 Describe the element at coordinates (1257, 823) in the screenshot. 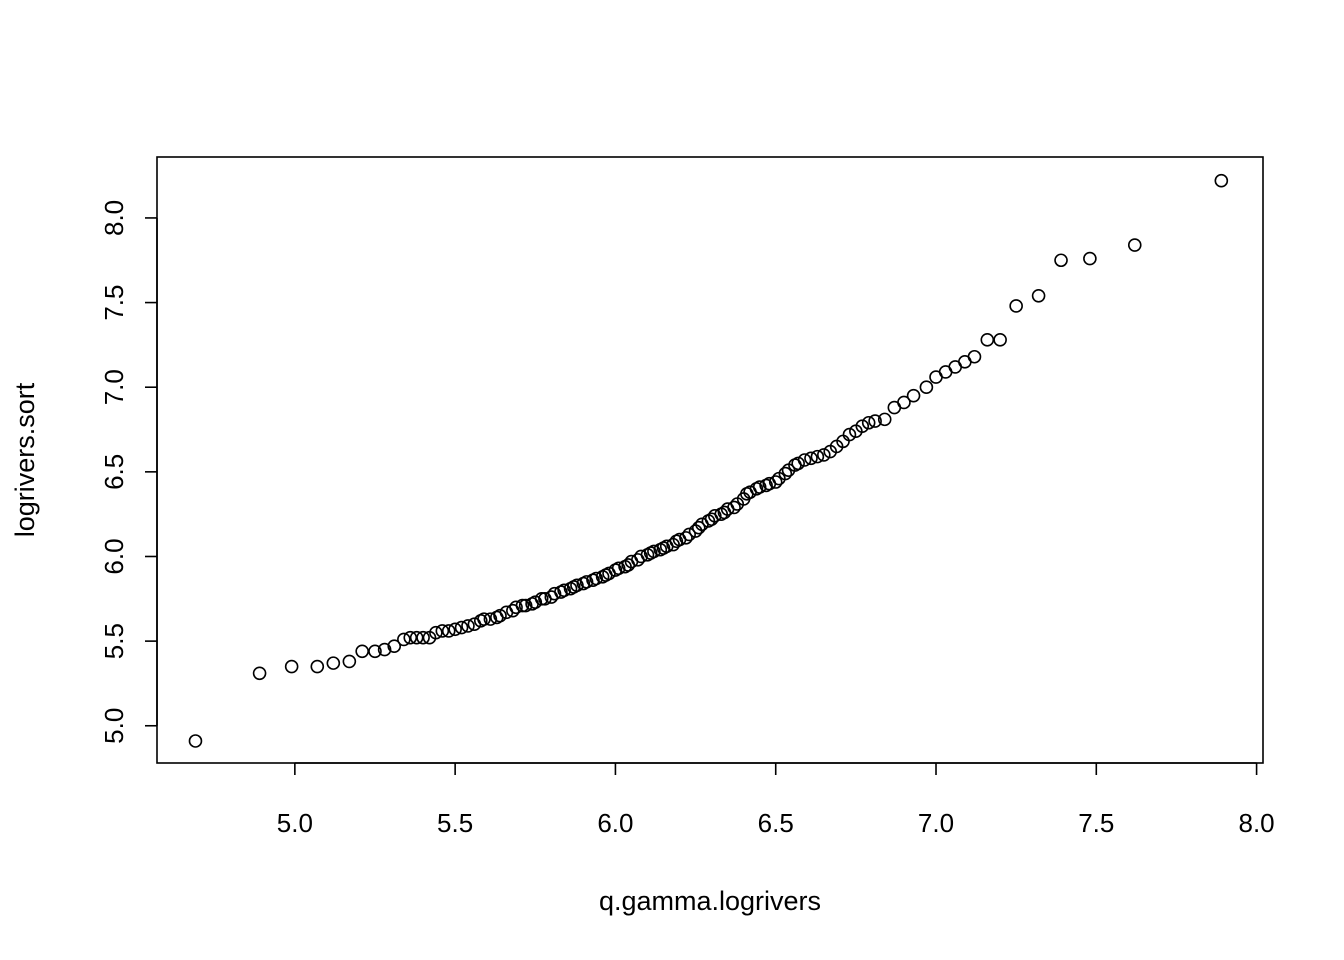

I see `x-tick-label: 8.0` at that location.